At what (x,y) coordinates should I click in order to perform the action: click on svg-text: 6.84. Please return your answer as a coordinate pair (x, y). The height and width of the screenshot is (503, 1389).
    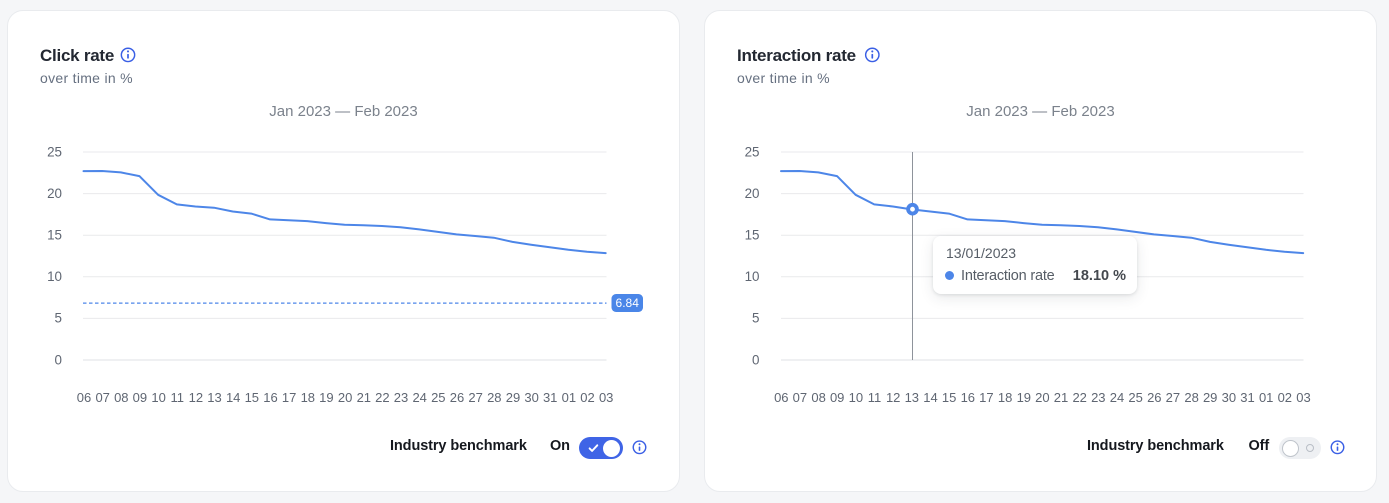
    Looking at the image, I should click on (628, 303).